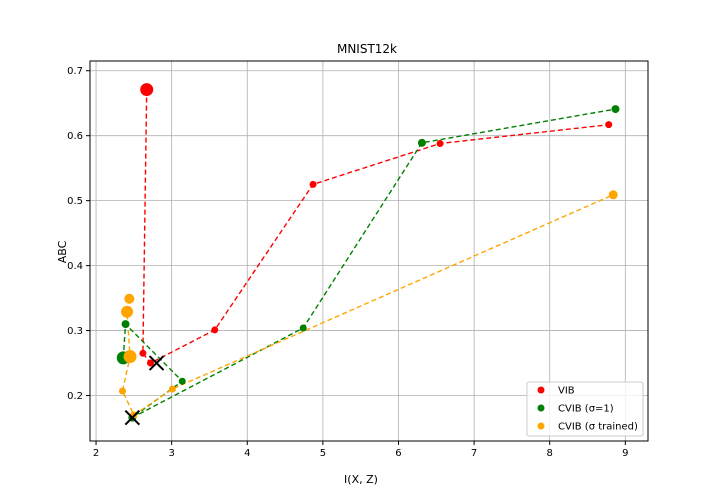 The image size is (720, 504). Describe the element at coordinates (75, 201) in the screenshot. I see `y-tick-label: 0.5` at that location.